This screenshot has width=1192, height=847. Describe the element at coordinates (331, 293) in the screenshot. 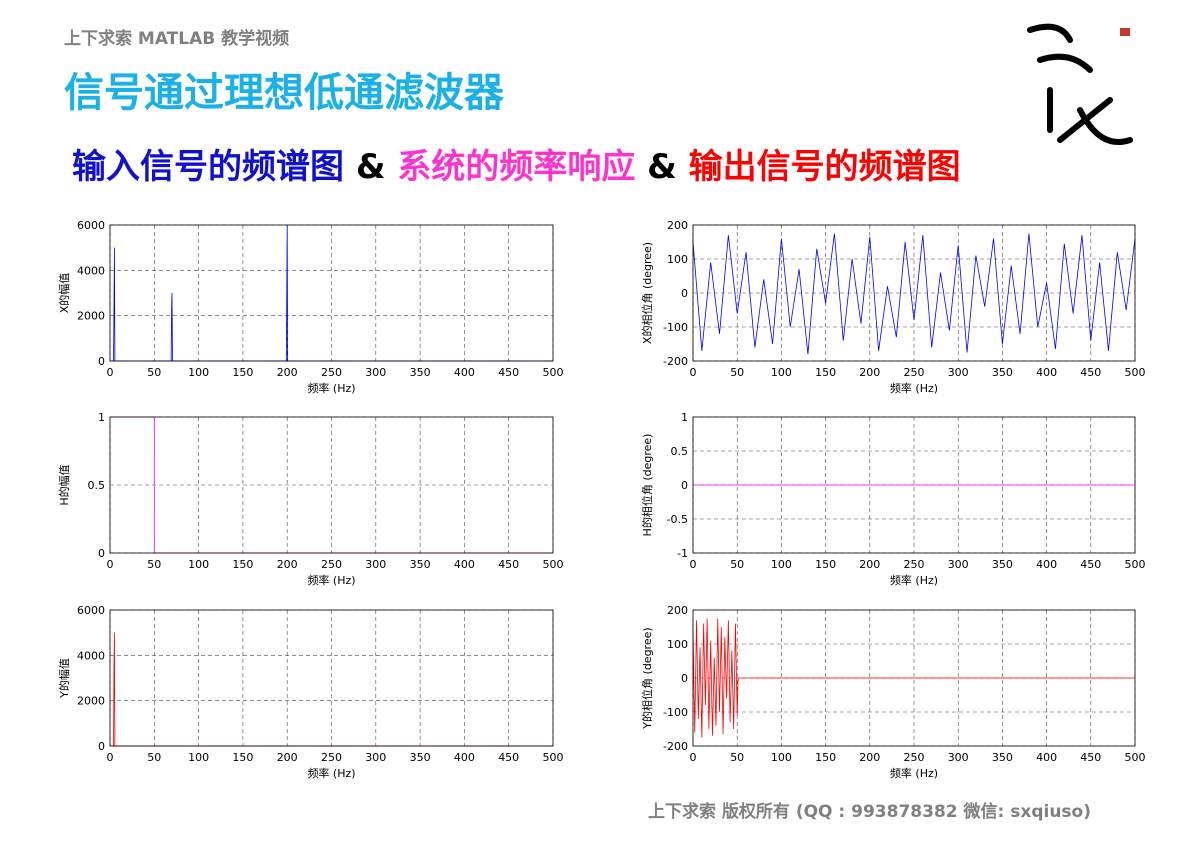

I see `data-line` at that location.